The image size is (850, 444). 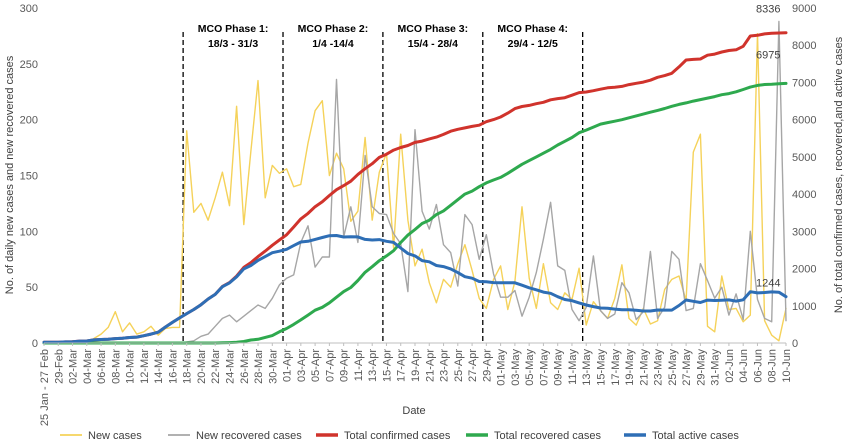 I want to click on x-tick-label: 31-May, so click(x=716, y=367).